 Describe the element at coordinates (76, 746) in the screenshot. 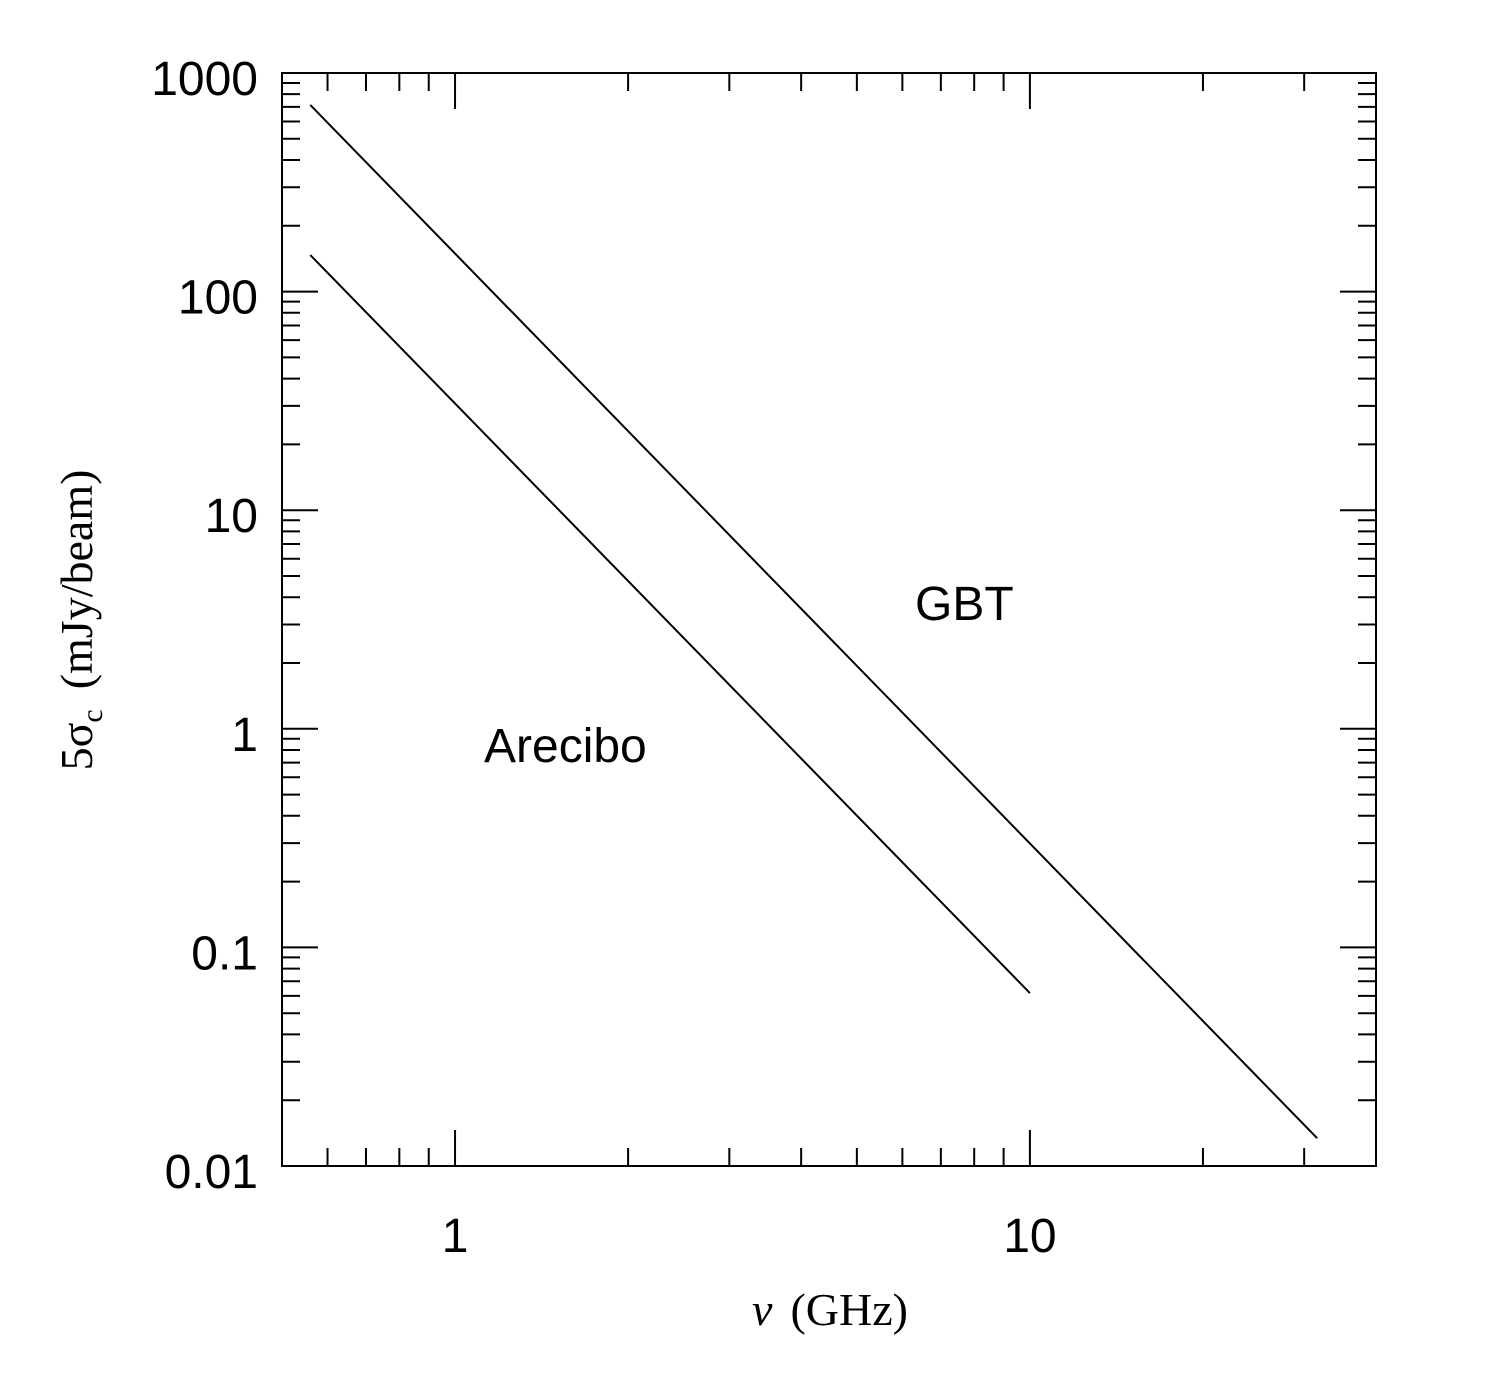

I see `y-label-symbol: 5σ` at that location.